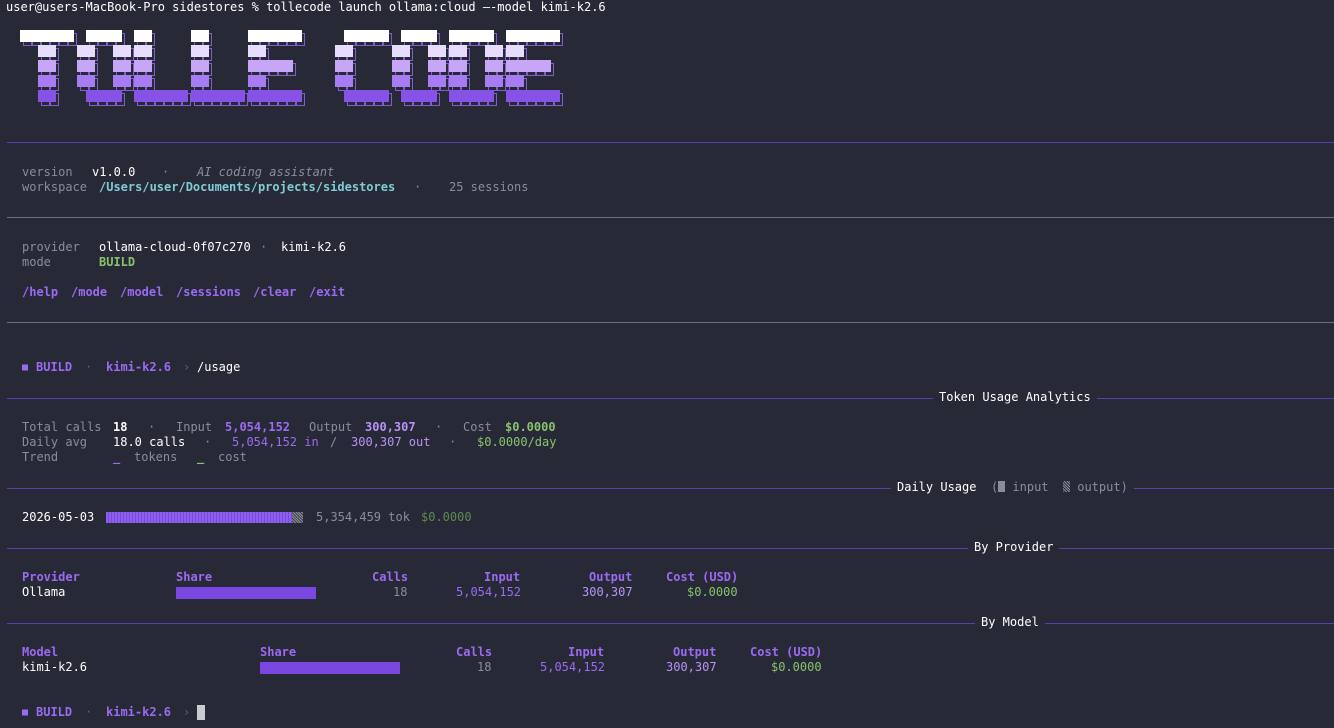 The height and width of the screenshot is (728, 1334). I want to click on tolle-code-logo, so click(300, 75).